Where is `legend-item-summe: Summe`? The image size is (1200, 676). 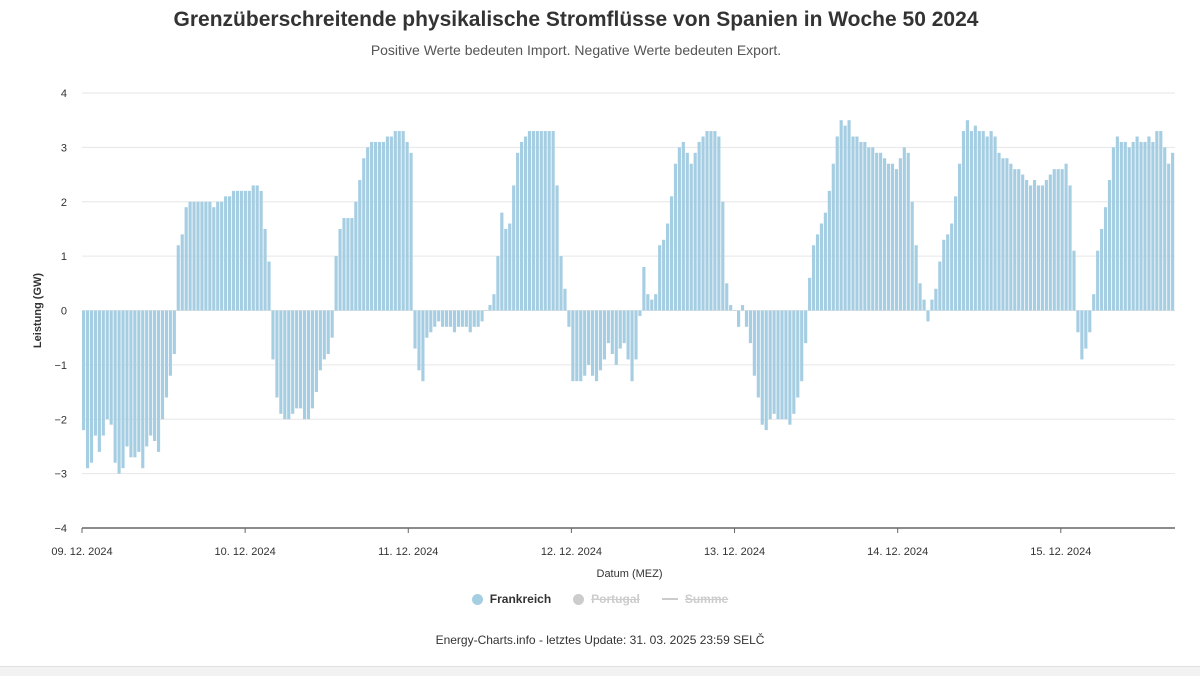 legend-item-summe: Summe is located at coordinates (694, 599).